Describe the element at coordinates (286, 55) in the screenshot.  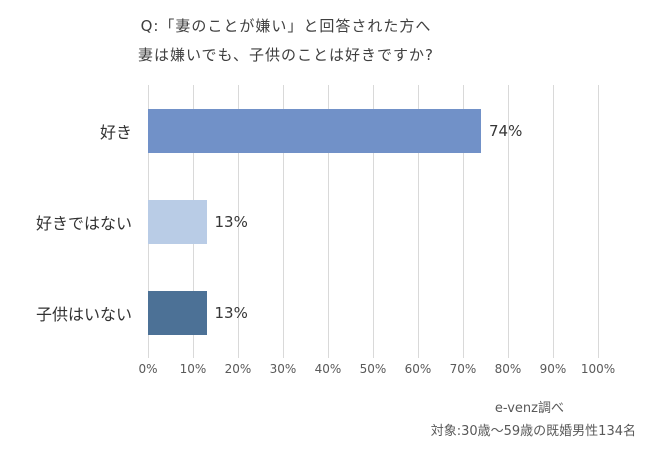
I see `chart-title-line2: 妻は嫌いでも、子供のことは好きですか?` at that location.